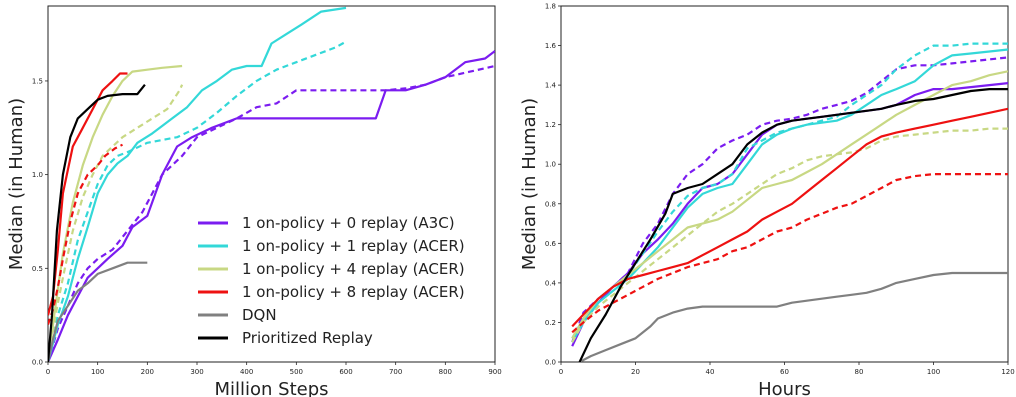  I want to click on x-tick-label: 60, so click(784, 372).